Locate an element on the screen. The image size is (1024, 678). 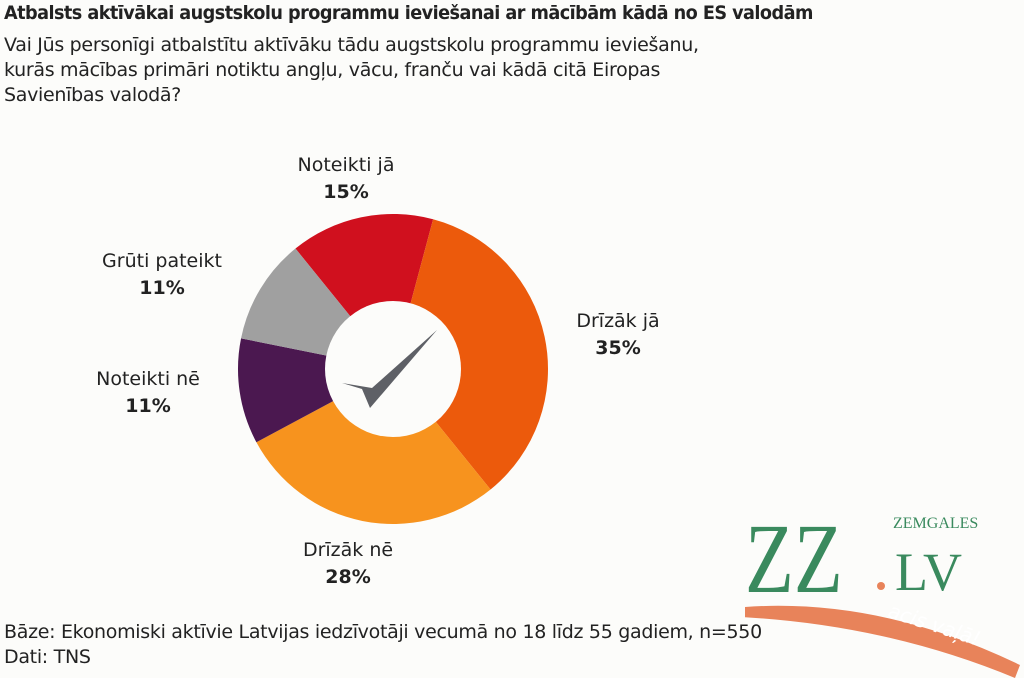
donut-hole is located at coordinates (393, 369).